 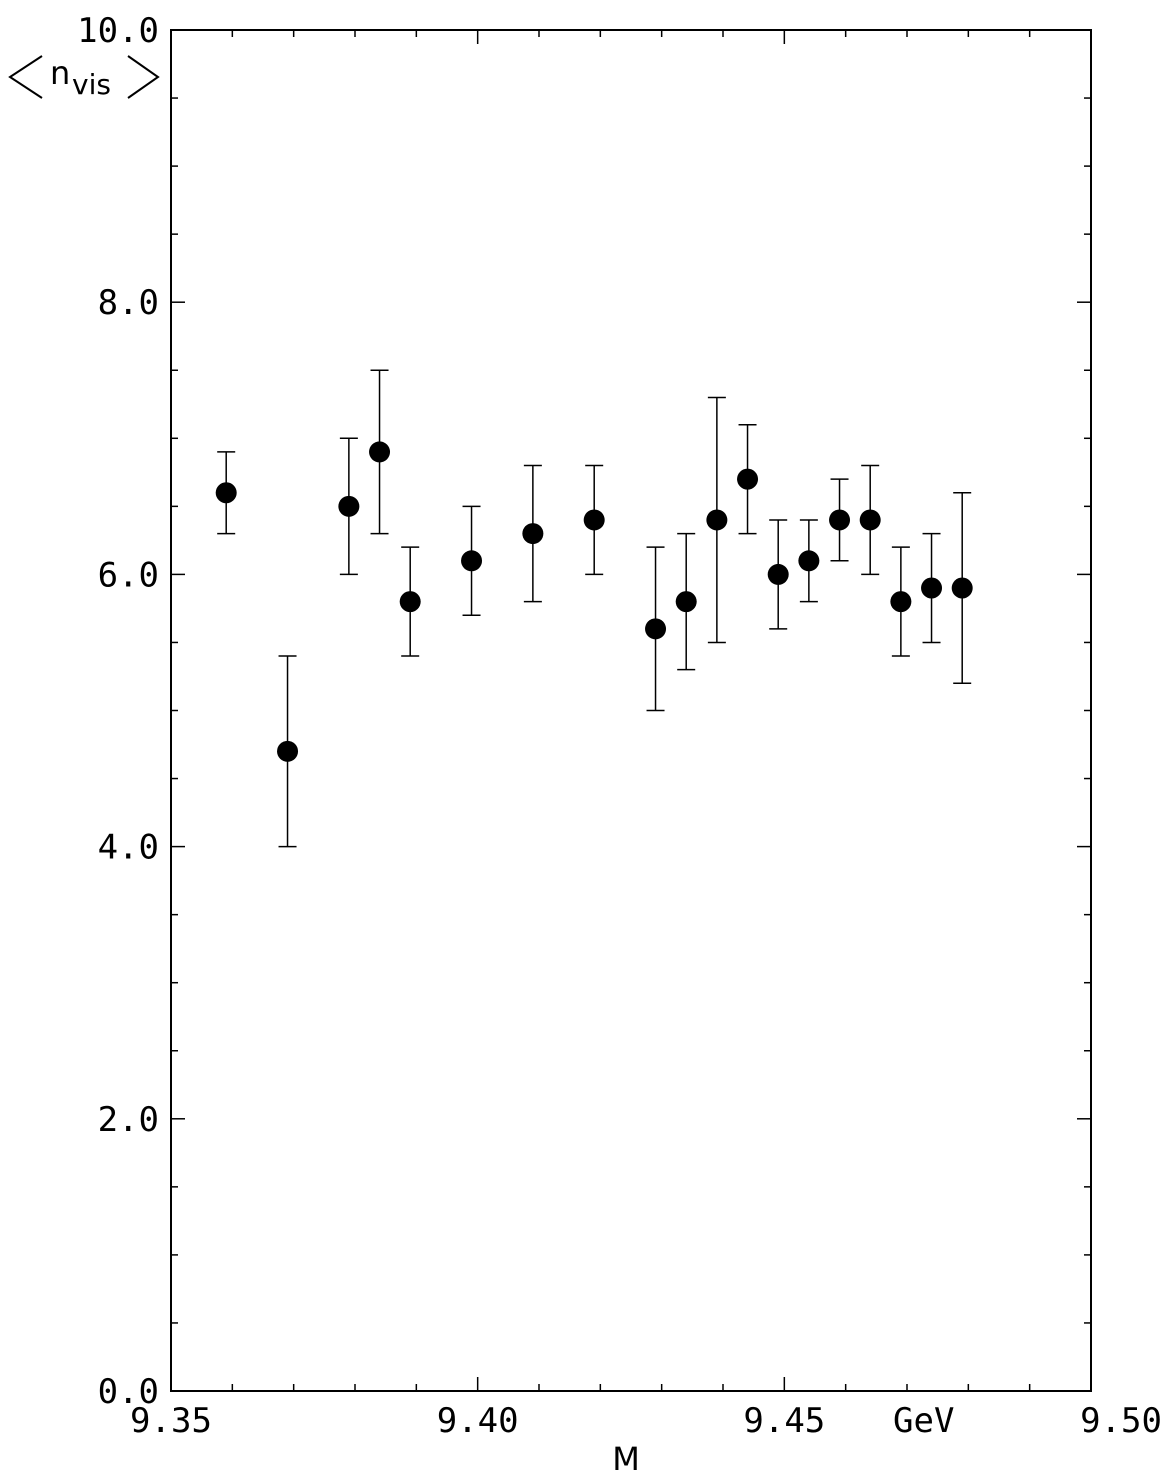 What do you see at coordinates (128, 575) in the screenshot?
I see `y-tick-label: 6.0` at bounding box center [128, 575].